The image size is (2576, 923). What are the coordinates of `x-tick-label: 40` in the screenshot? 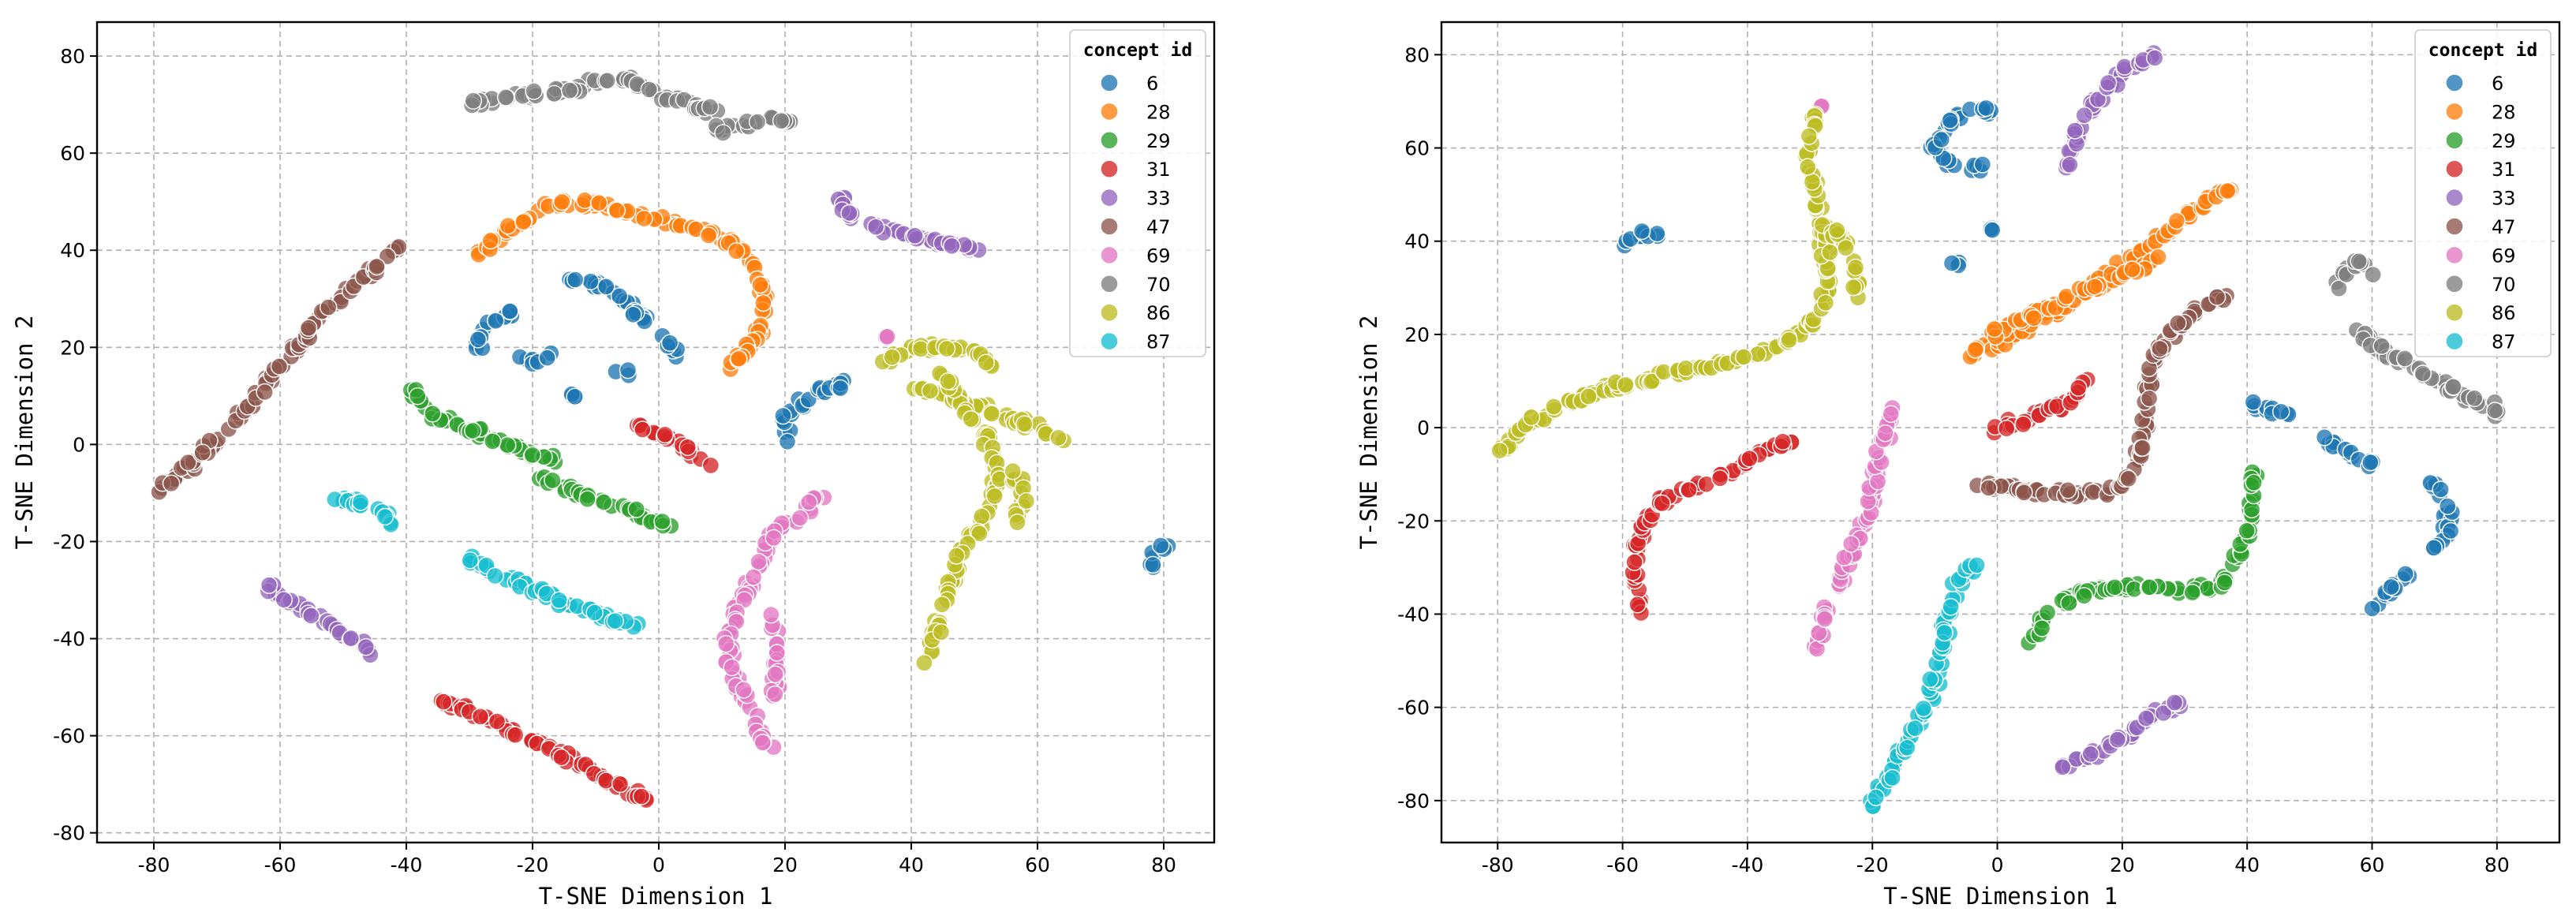 It's located at (2247, 865).